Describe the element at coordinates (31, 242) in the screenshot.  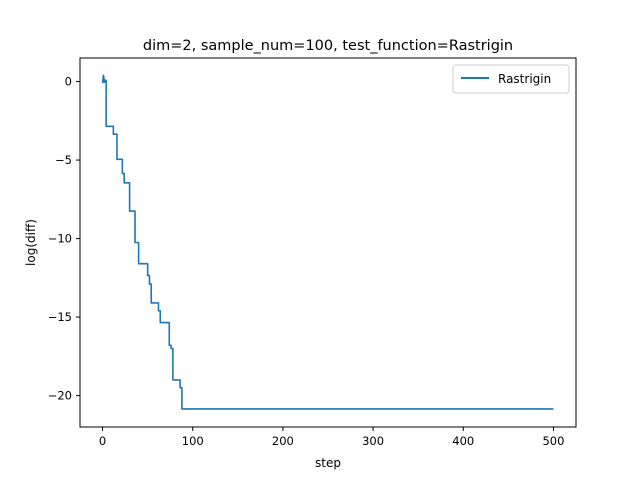
I see `y-axis-label: log(diff)` at that location.